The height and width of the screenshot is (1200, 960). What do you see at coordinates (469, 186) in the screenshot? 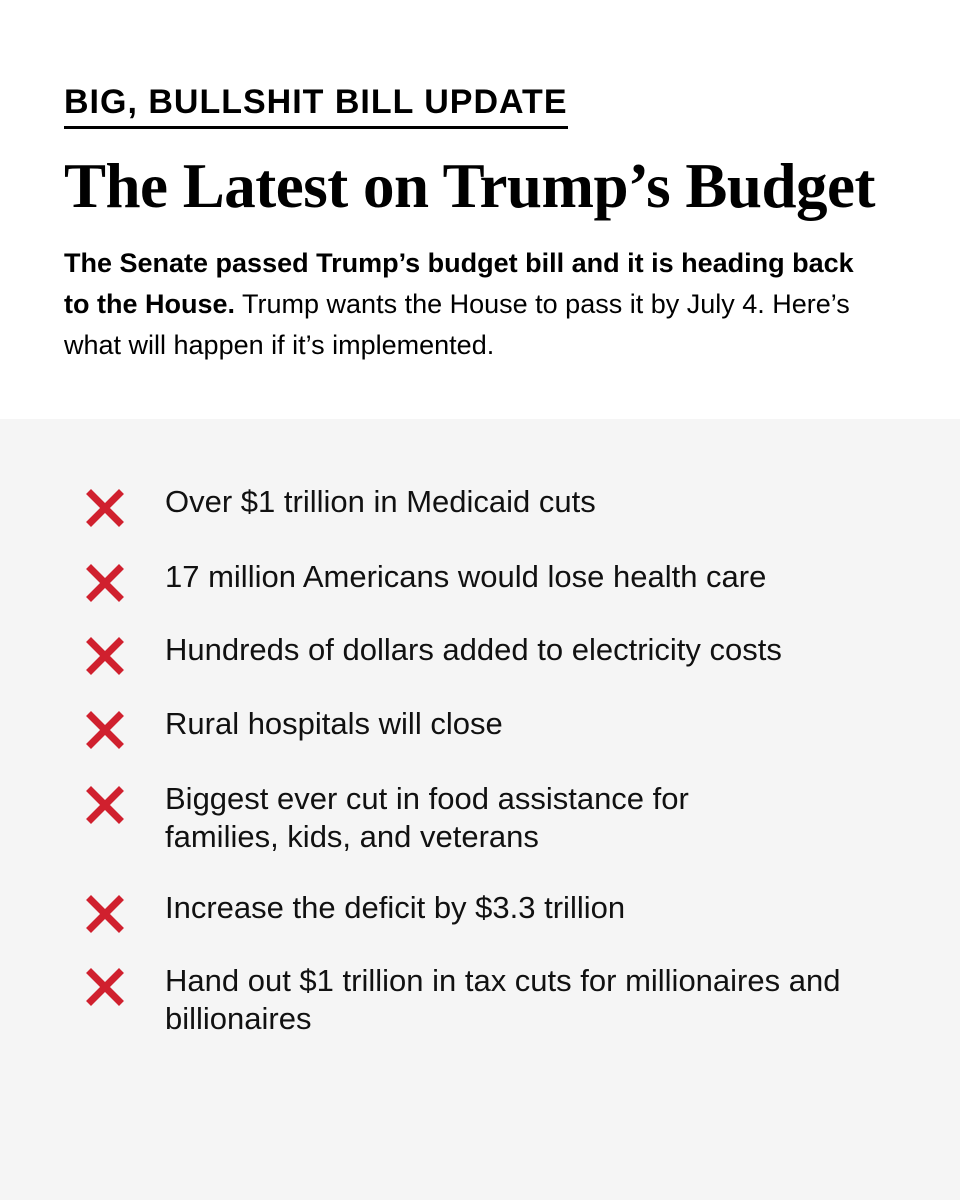
I see `page-title: The Latest on Trump’s Budget` at bounding box center [469, 186].